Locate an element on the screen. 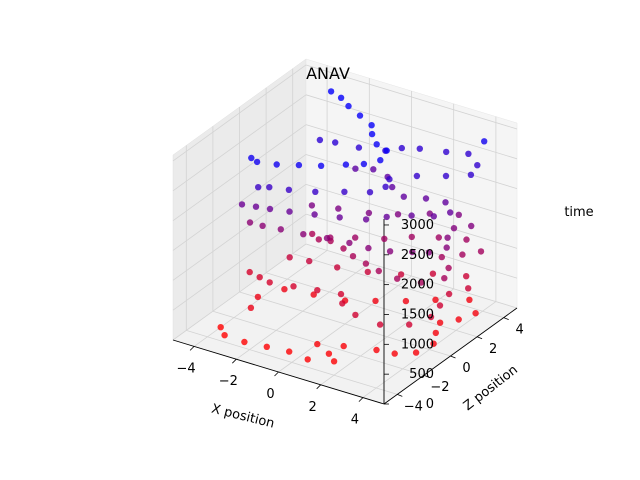 The image size is (640, 480). x-axis-label: X position is located at coordinates (243, 417).